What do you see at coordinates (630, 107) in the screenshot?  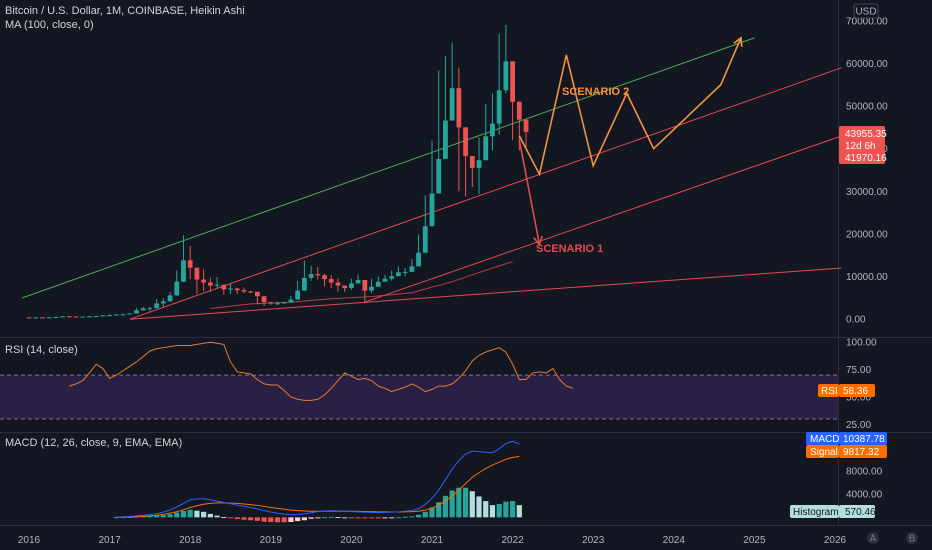 I see `scenario-2-path` at bounding box center [630, 107].